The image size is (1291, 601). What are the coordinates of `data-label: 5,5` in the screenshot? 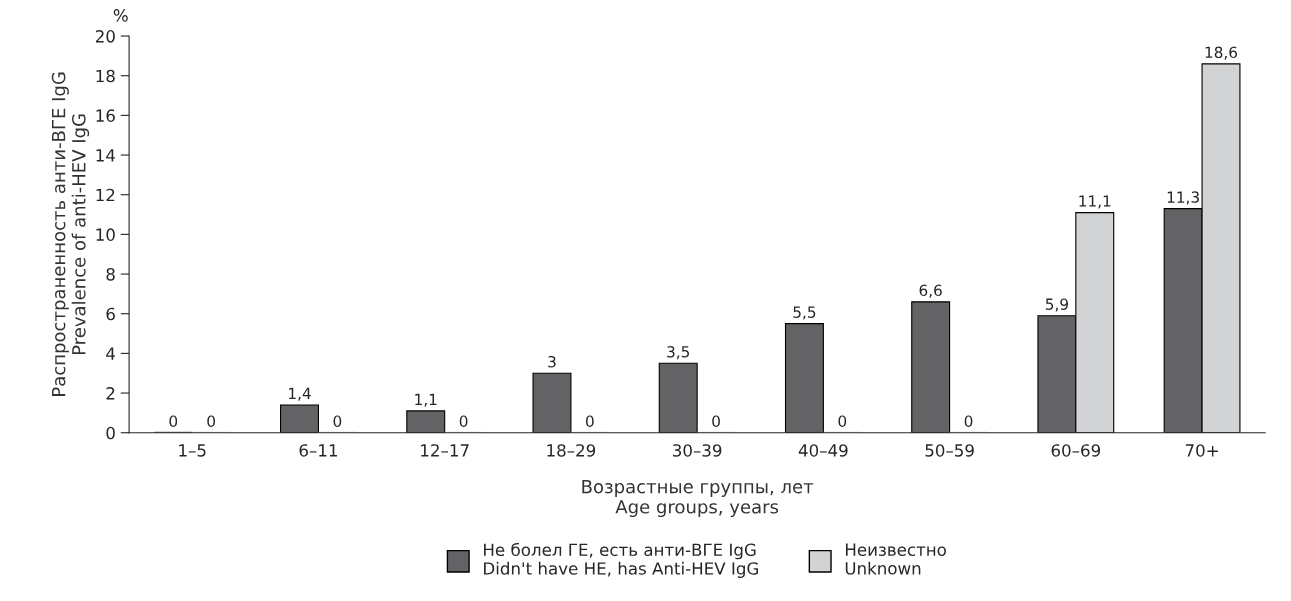 It's located at (804, 313).